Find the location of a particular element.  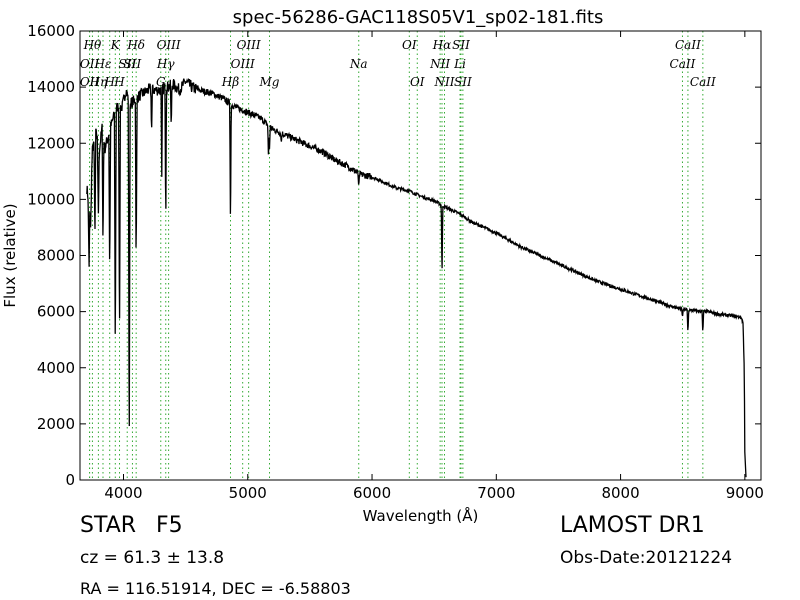

spectral-line-label: K is located at coordinates (115, 45).